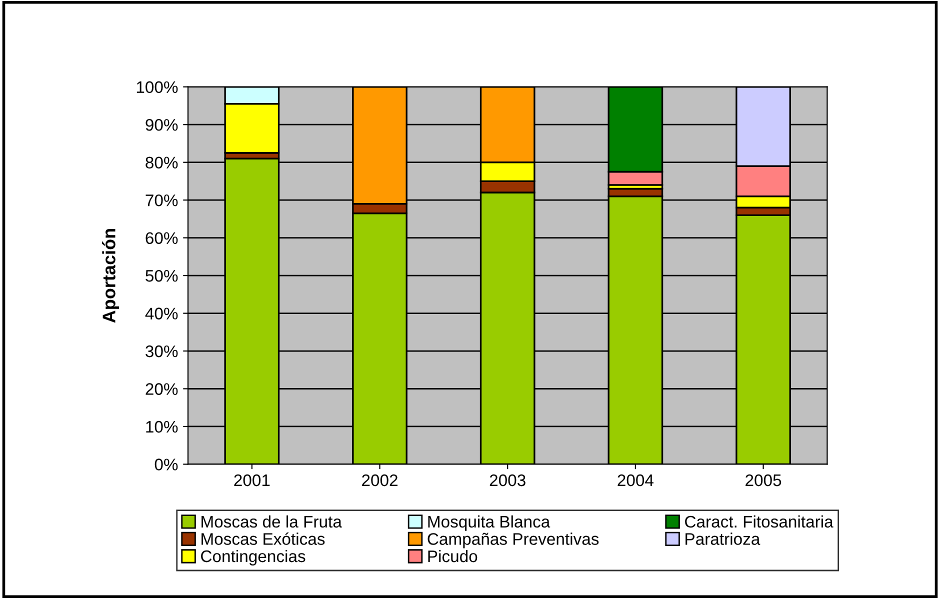 Image resolution: width=940 pixels, height=599 pixels. I want to click on x-tick-label: 2005, so click(764, 480).